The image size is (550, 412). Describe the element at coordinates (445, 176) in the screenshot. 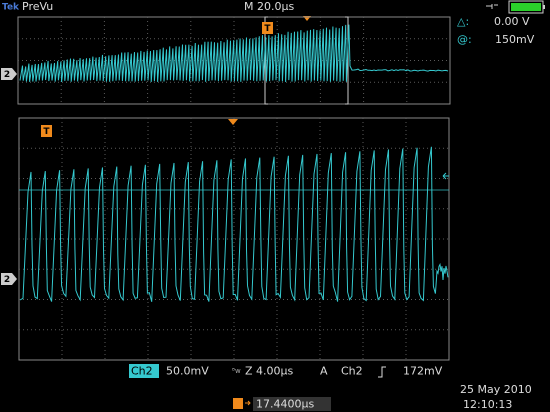

I see `trigger-level-arrow` at that location.